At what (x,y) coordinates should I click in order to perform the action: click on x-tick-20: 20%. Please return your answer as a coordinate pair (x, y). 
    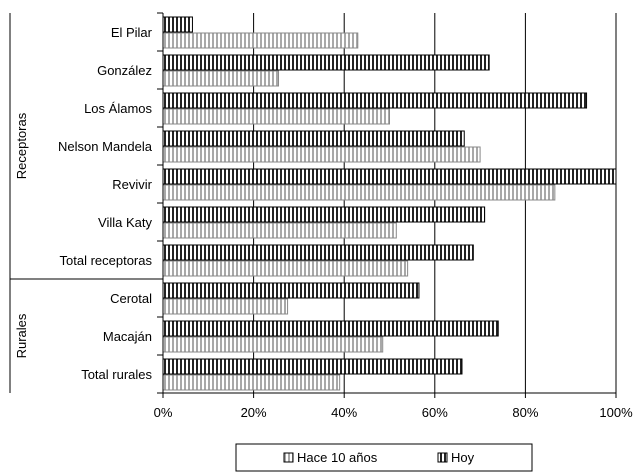
    Looking at the image, I should click on (254, 412).